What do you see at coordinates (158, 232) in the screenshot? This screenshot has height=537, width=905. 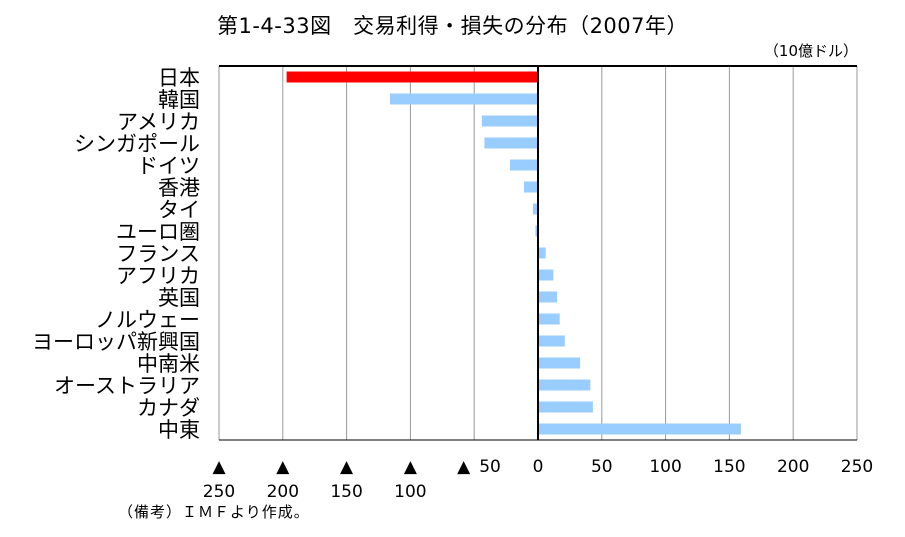 I see `category-label: ユーロ圏` at bounding box center [158, 232].